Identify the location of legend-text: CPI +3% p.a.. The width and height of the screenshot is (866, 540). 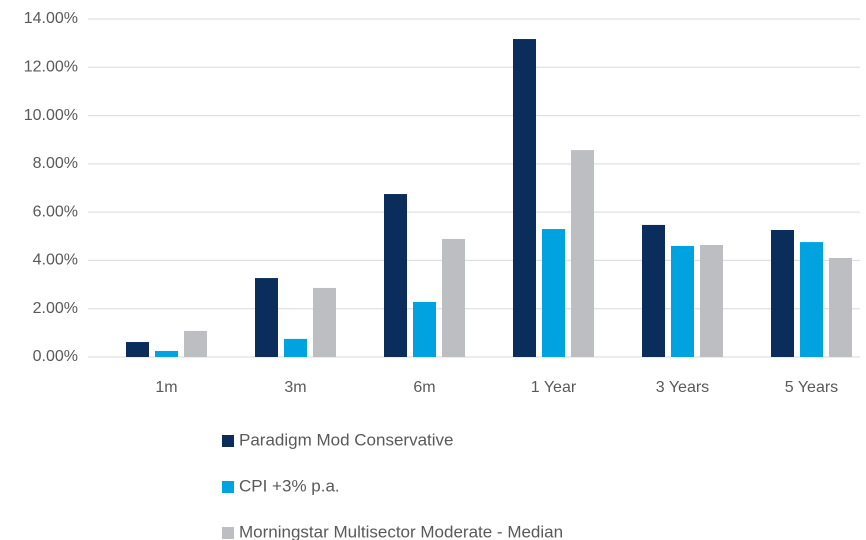
(289, 485).